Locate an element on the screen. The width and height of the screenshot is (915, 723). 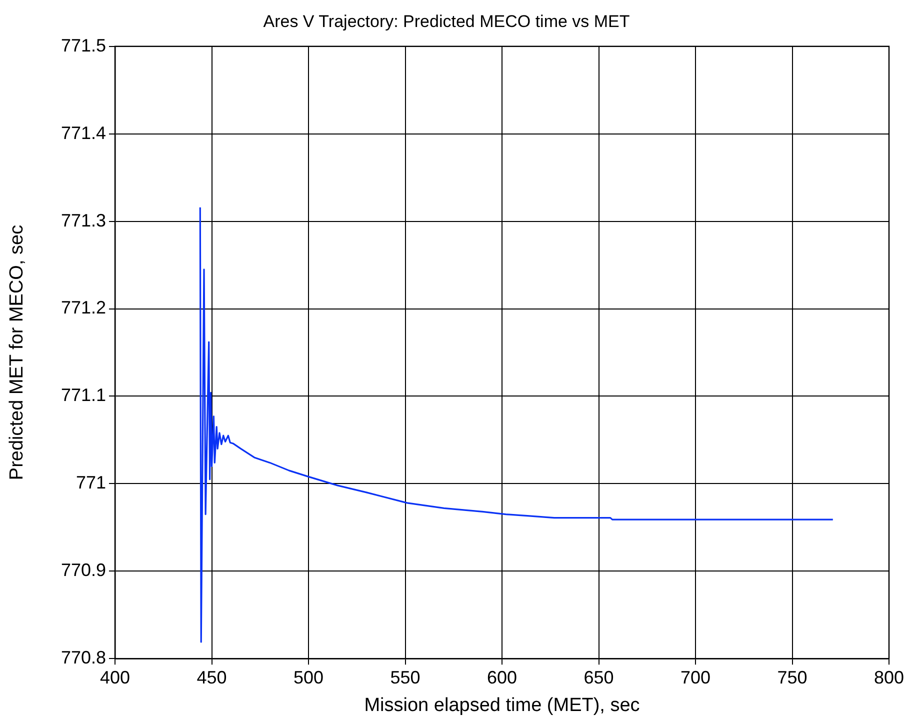
x-tick-label: 600 is located at coordinates (502, 677).